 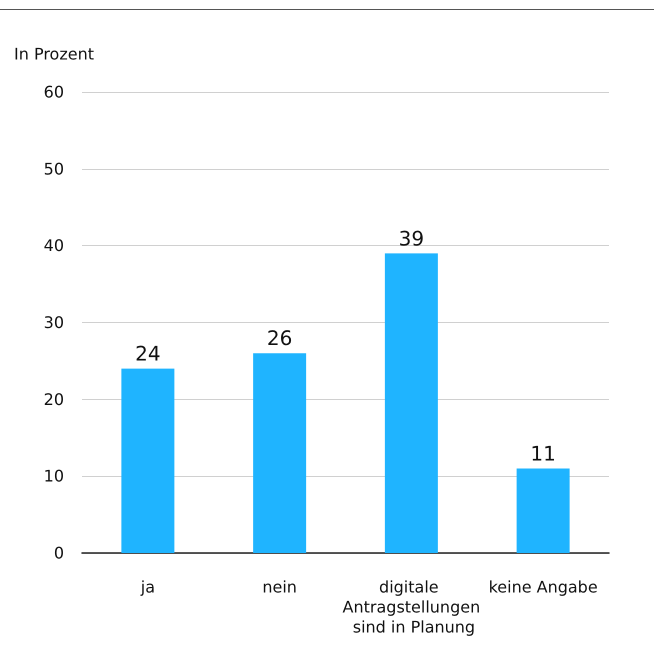 What do you see at coordinates (411, 607) in the screenshot?
I see `x-tick-label: digitale Antragstellungen sind in Planung` at bounding box center [411, 607].